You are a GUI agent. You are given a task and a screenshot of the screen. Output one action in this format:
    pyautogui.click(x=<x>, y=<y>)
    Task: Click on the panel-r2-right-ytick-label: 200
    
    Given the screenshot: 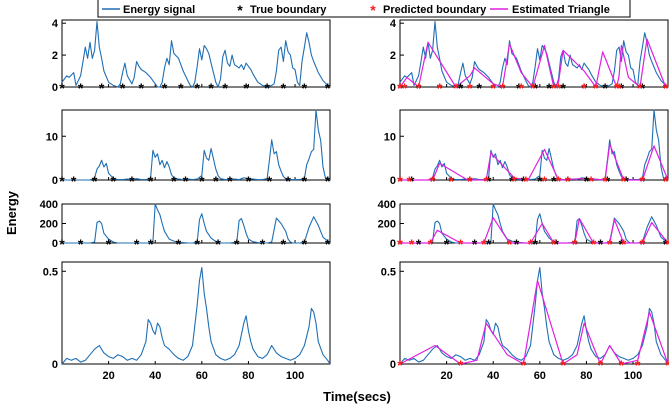 What is the action you would take?
    pyautogui.click(x=387, y=225)
    